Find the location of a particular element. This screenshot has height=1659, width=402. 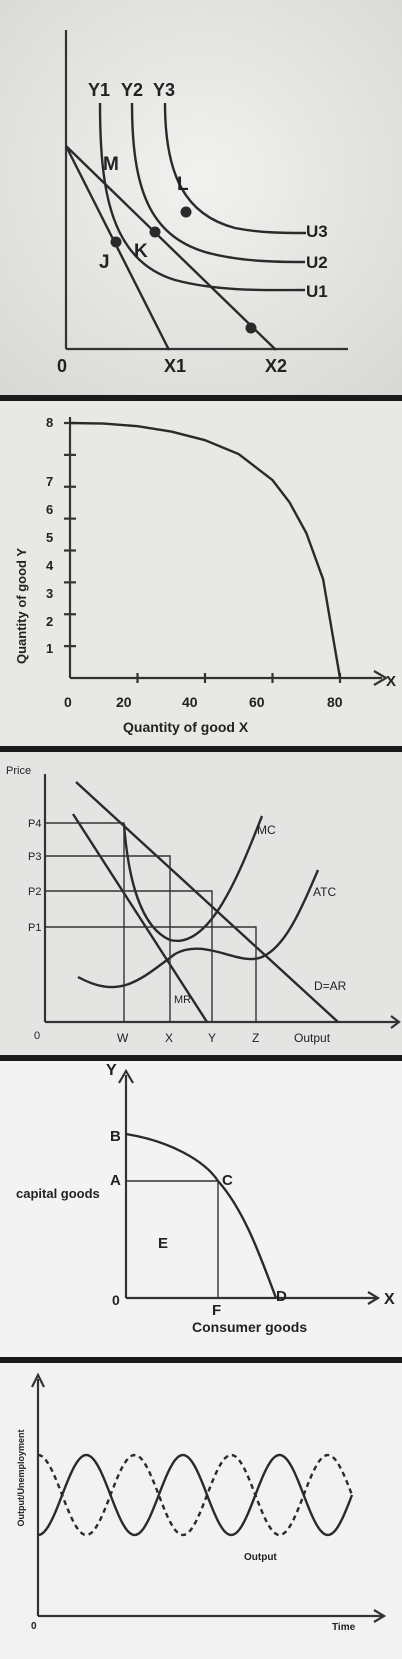

y-tick-label-7: 7 is located at coordinates (49, 481).